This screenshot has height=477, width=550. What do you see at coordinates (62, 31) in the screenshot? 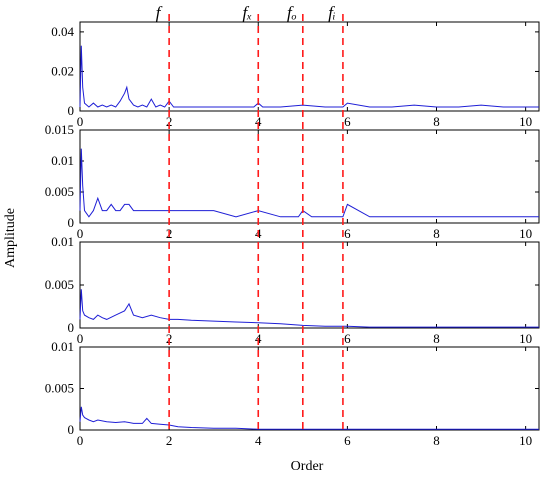
I see `y-tick-label: 0.04` at bounding box center [62, 31].